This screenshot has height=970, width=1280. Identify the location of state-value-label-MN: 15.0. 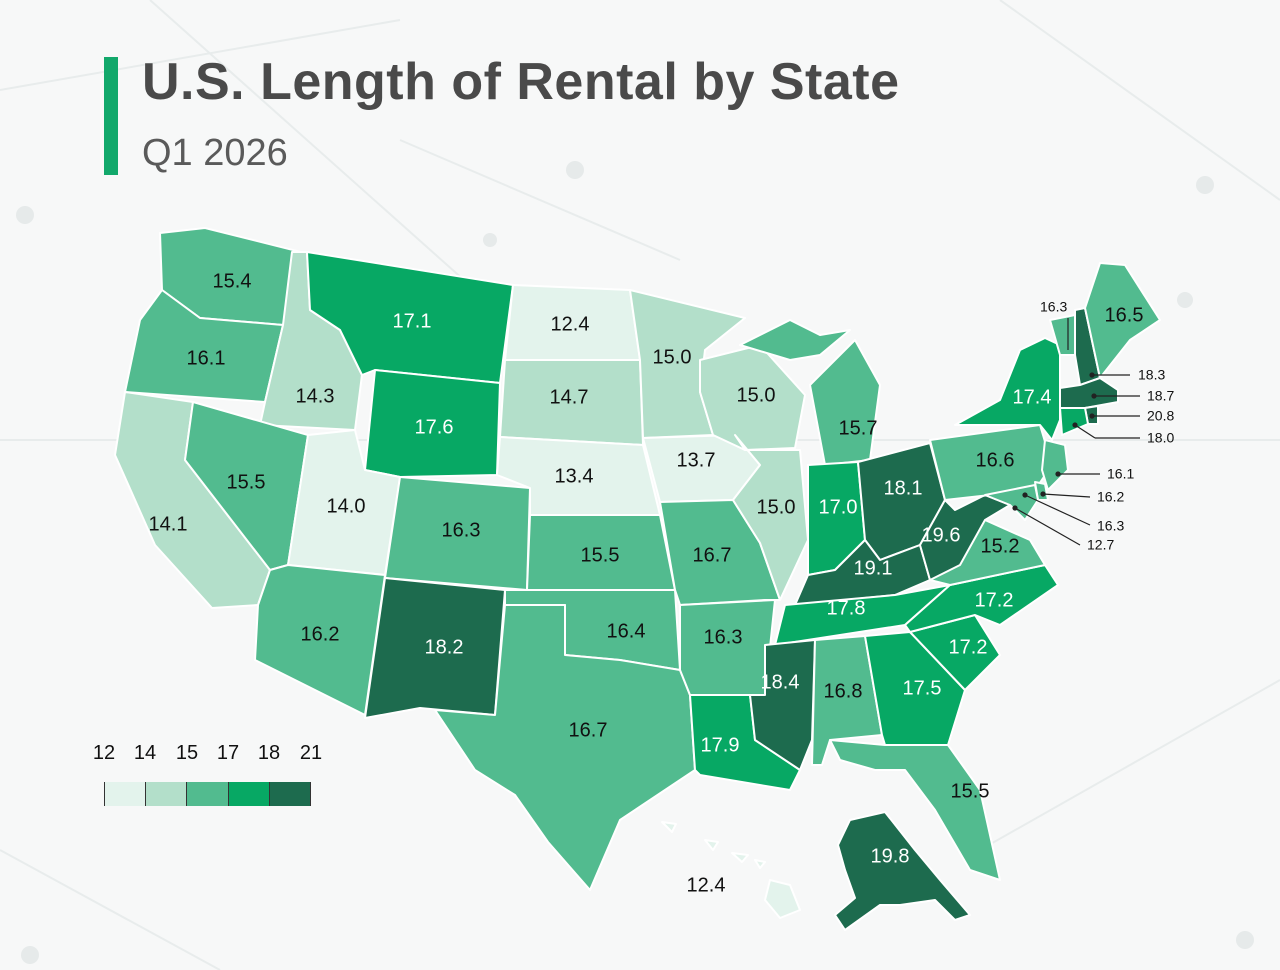
(672, 357).